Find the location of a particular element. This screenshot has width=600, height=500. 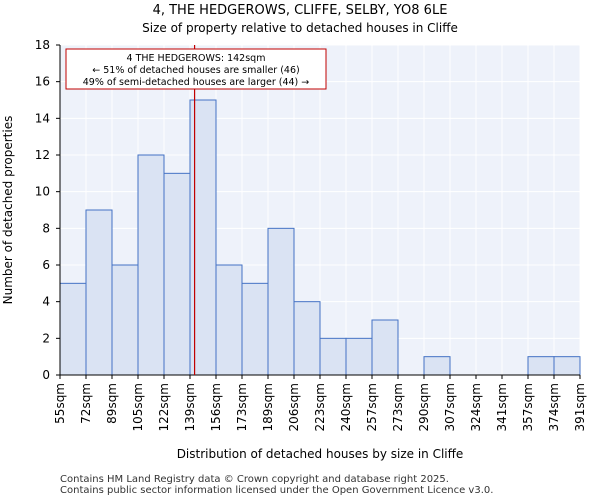

x-tick-label: 189sqm is located at coordinates (268, 407).